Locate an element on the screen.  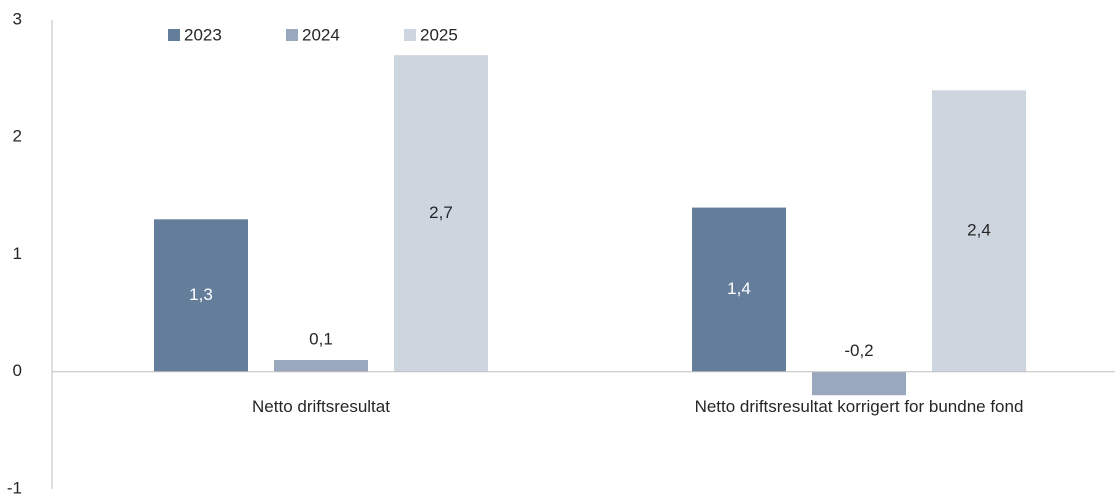
y-tick-label: 3 is located at coordinates (17, 18).